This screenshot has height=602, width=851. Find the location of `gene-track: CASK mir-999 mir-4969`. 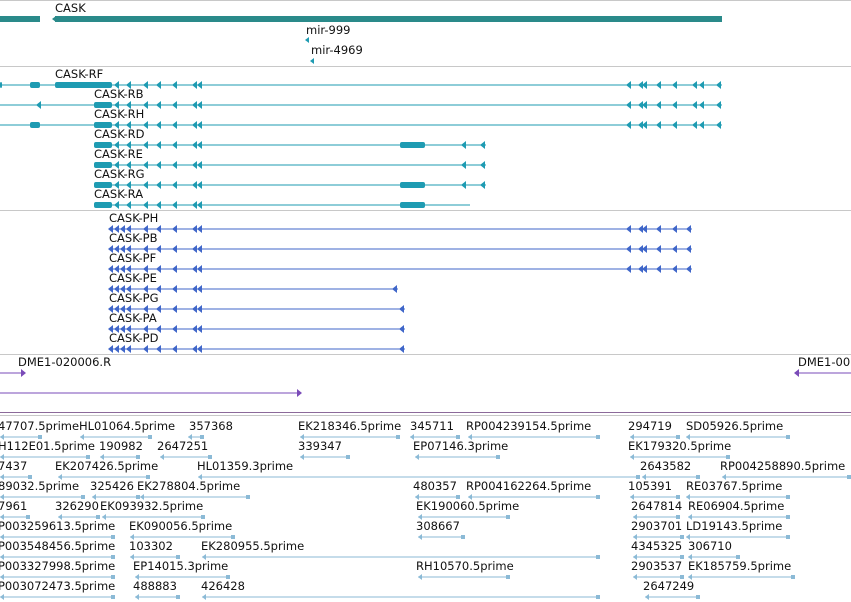

gene-track: CASK mir-999 mir-4969 is located at coordinates (361, 32).